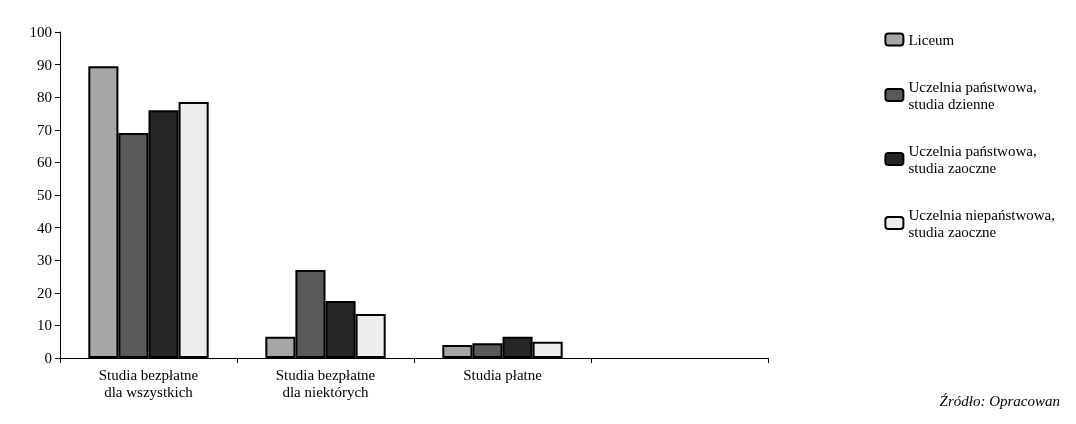  Describe the element at coordinates (44, 227) in the screenshot. I see `y-tick-label: 40` at that location.